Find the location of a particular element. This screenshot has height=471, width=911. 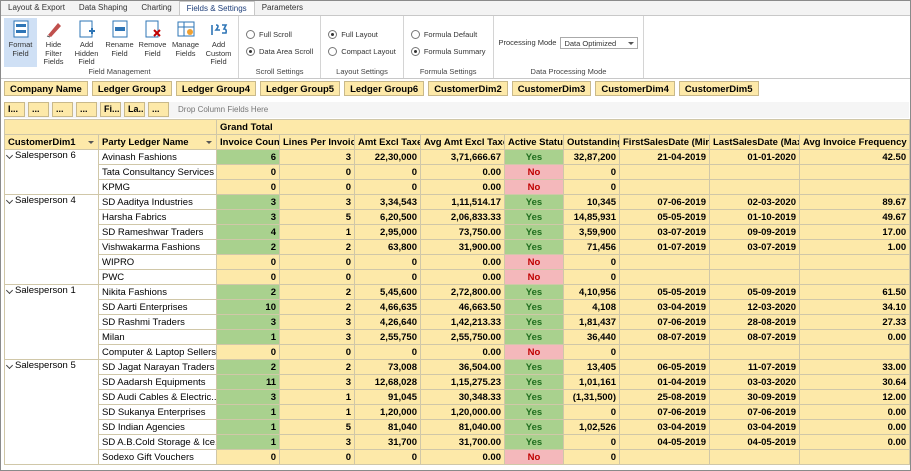

filter-field: CustomerDim5 is located at coordinates (718, 88).